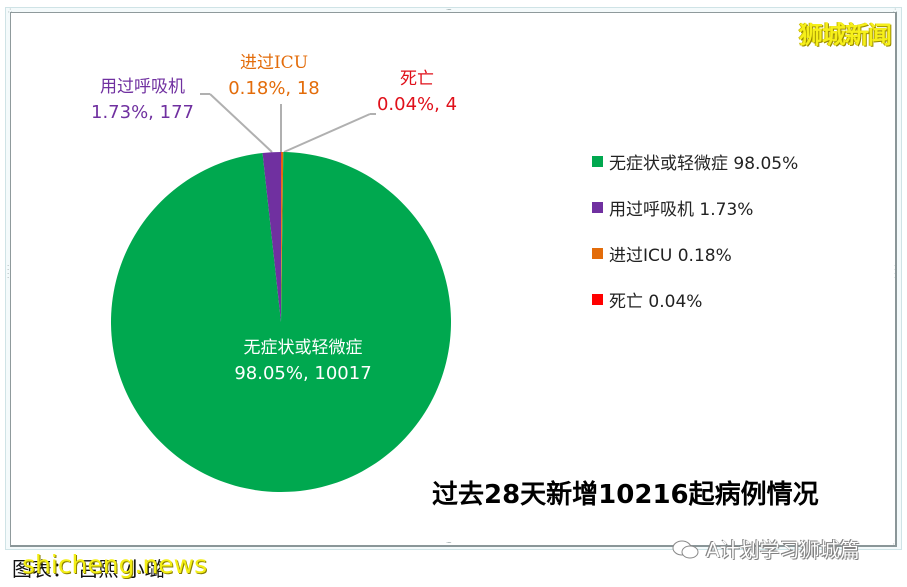 Image resolution: width=907 pixels, height=587 pixels. I want to click on data-label-ventilator: 用过呼吸机 1.73%, 177, so click(142, 100).